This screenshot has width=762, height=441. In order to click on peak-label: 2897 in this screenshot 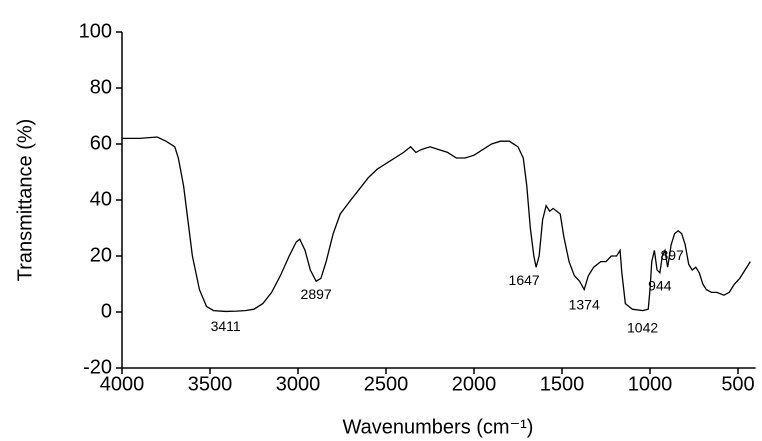, I will do `click(316, 294)`.